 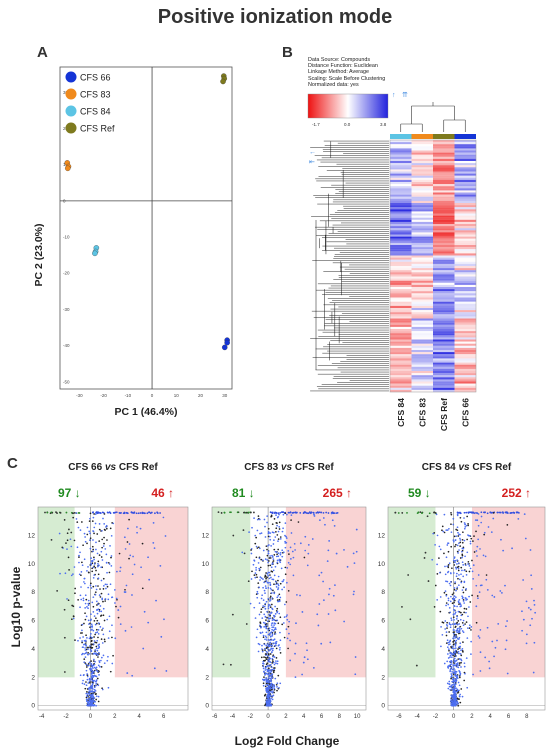 What do you see at coordinates (312, 162) in the screenshot?
I see `row-expand-icon: ⇤` at bounding box center [312, 162].